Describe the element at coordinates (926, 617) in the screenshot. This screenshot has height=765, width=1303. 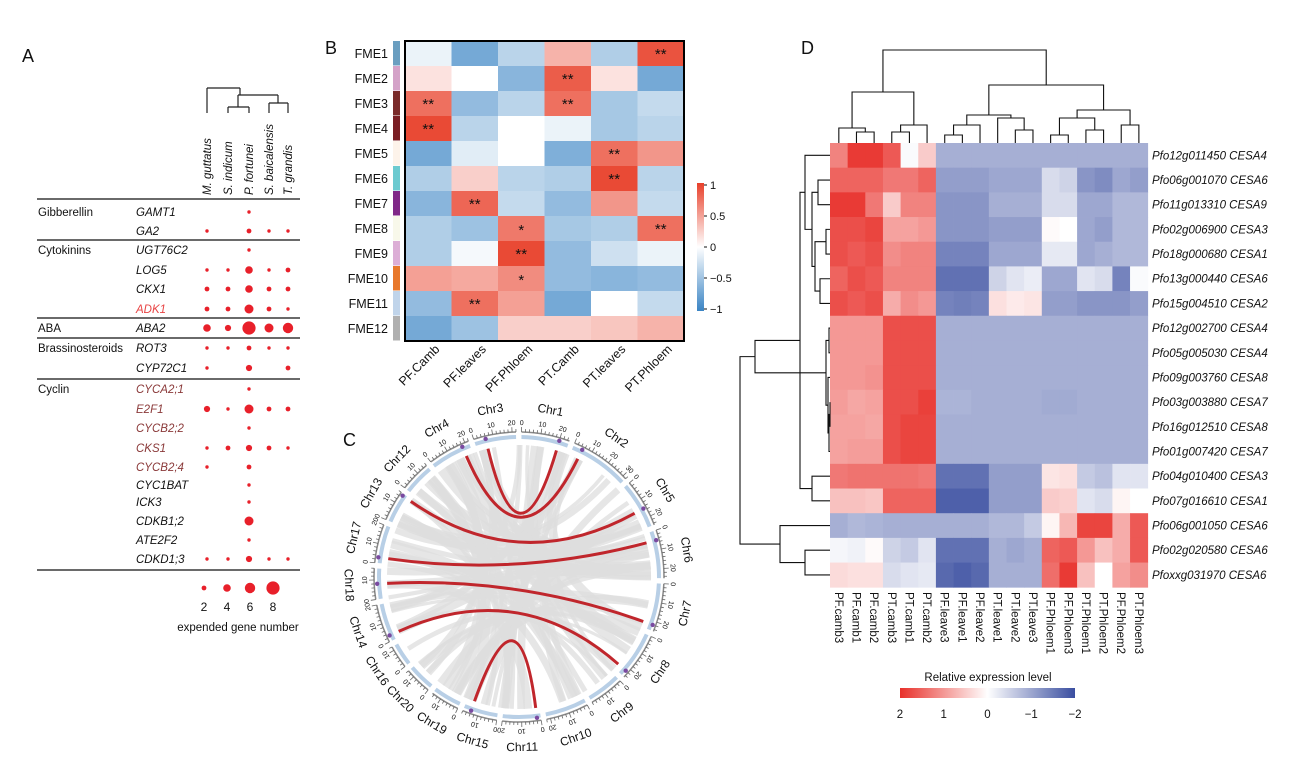
I see `sample-column-label: PT.camb2` at that location.